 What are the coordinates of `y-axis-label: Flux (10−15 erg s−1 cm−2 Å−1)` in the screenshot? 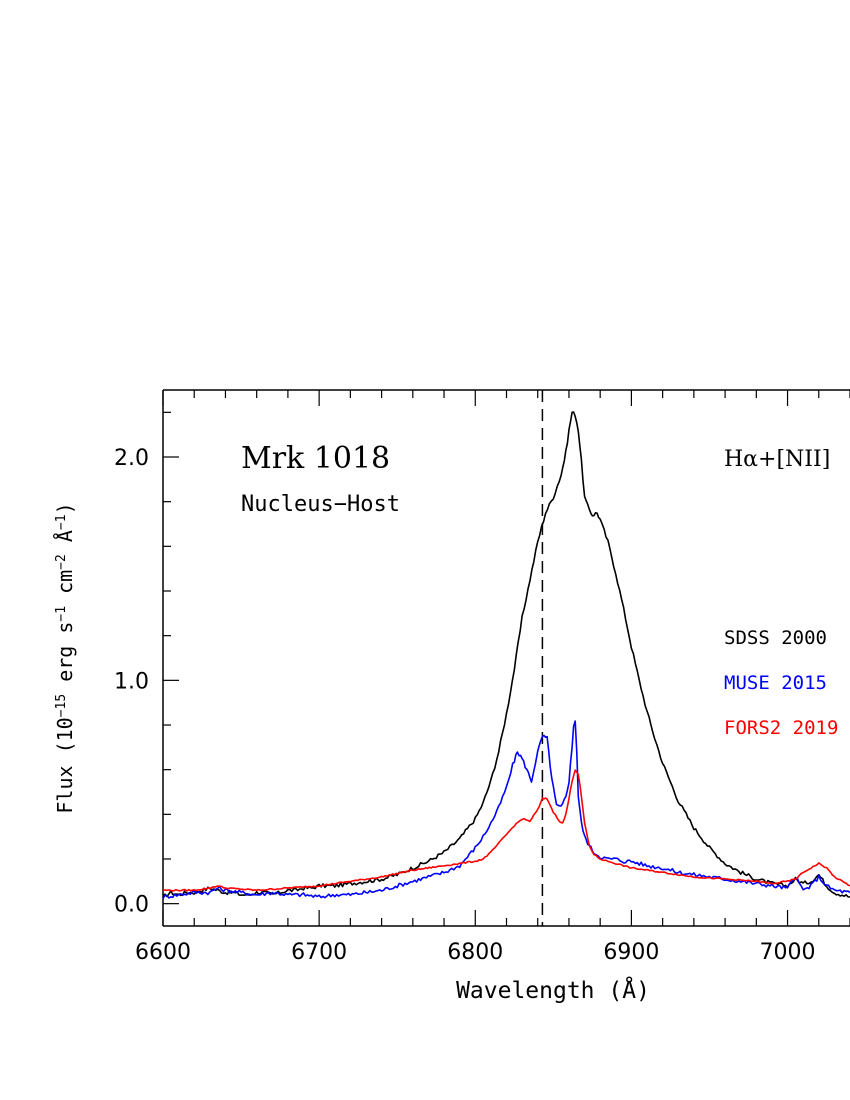 It's located at (65, 657).